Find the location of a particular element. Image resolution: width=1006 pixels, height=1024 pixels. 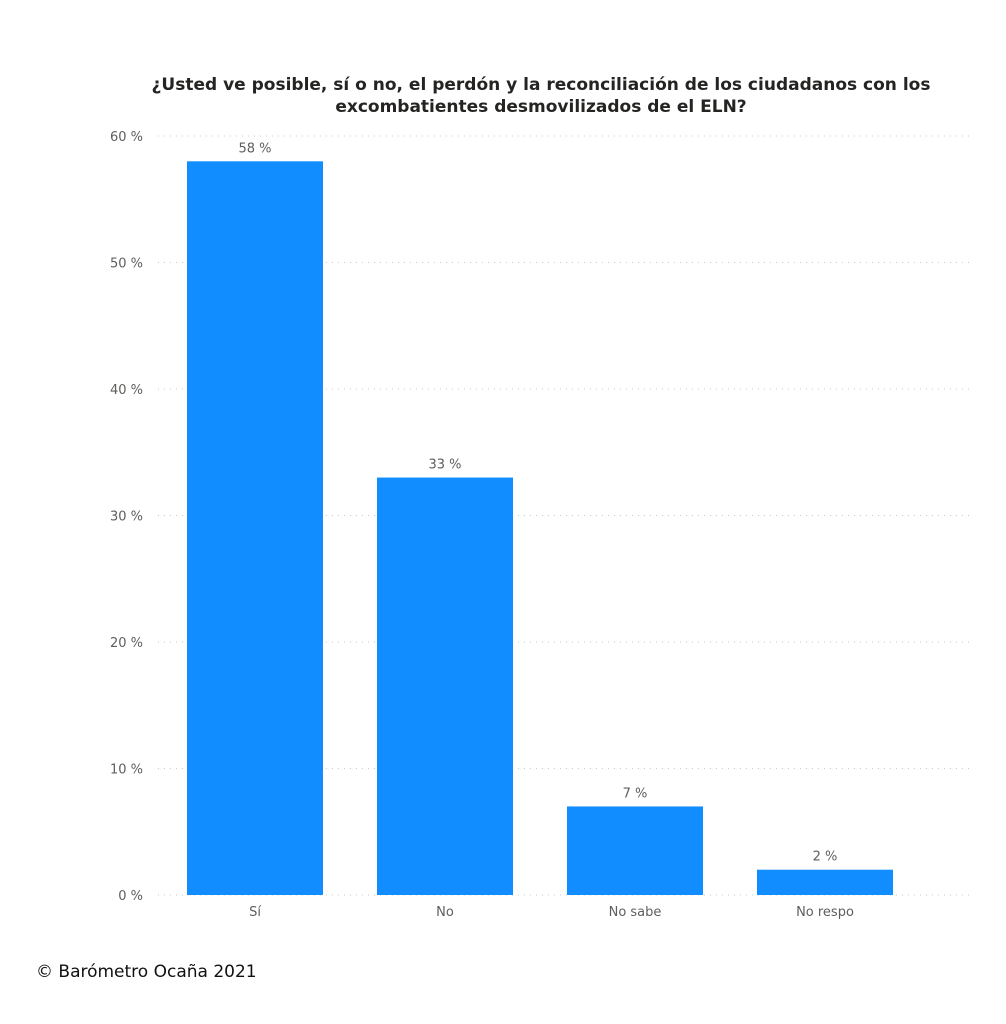

data-label: 2 % is located at coordinates (825, 857).